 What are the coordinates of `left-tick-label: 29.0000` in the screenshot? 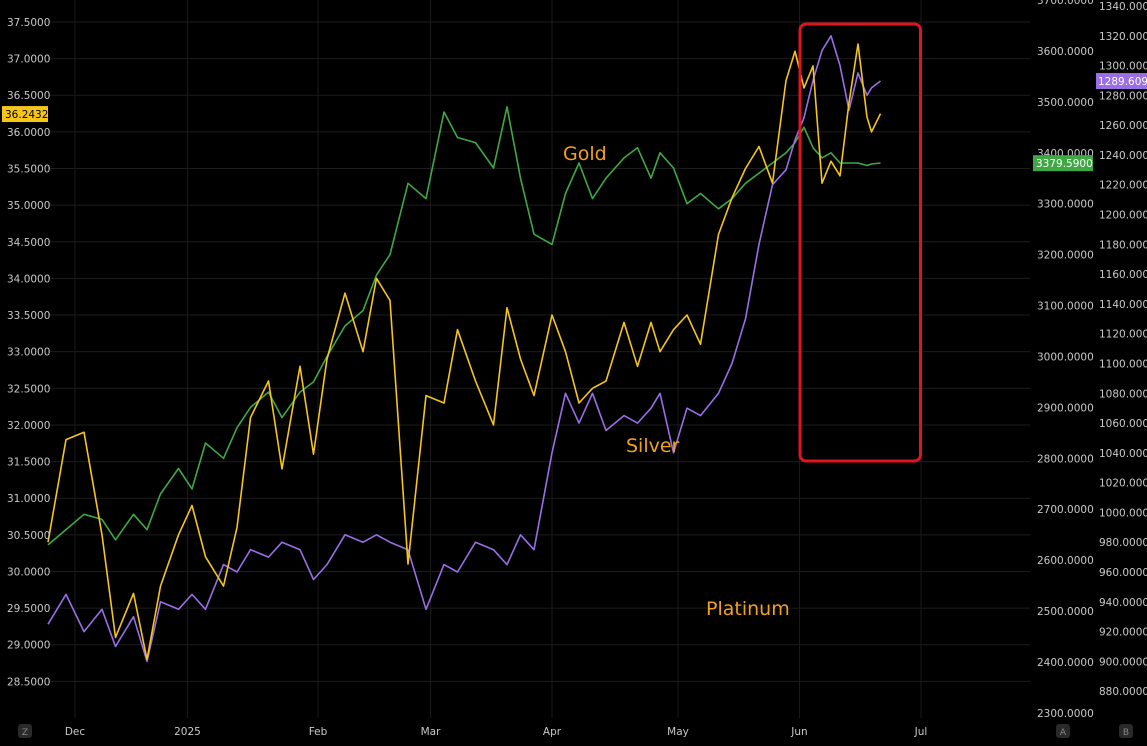 It's located at (28, 646).